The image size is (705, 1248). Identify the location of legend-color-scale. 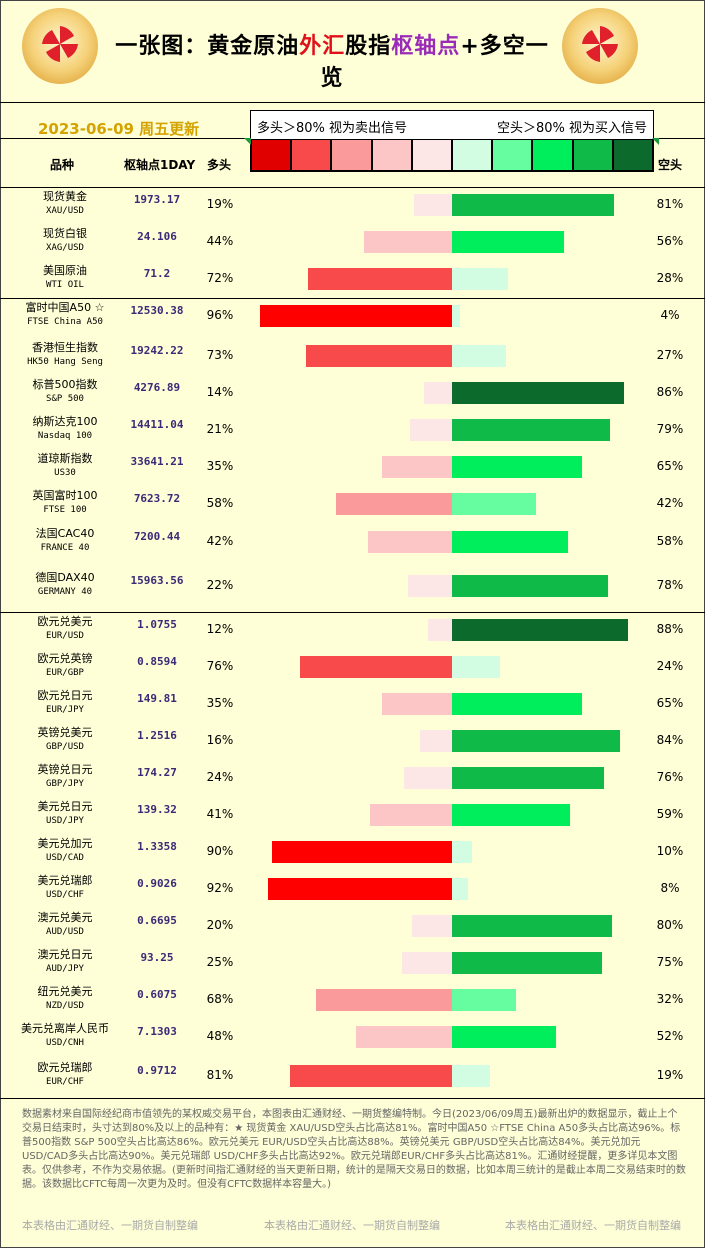
(452, 155).